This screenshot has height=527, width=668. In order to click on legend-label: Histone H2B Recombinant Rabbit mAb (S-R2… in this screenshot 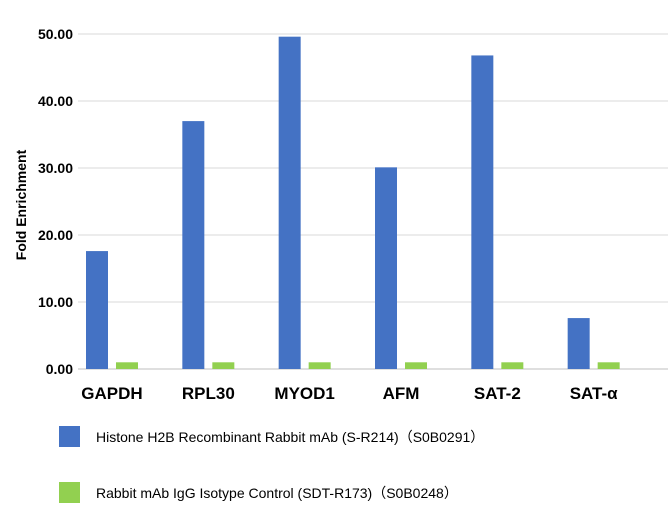, I will do `click(290, 437)`.